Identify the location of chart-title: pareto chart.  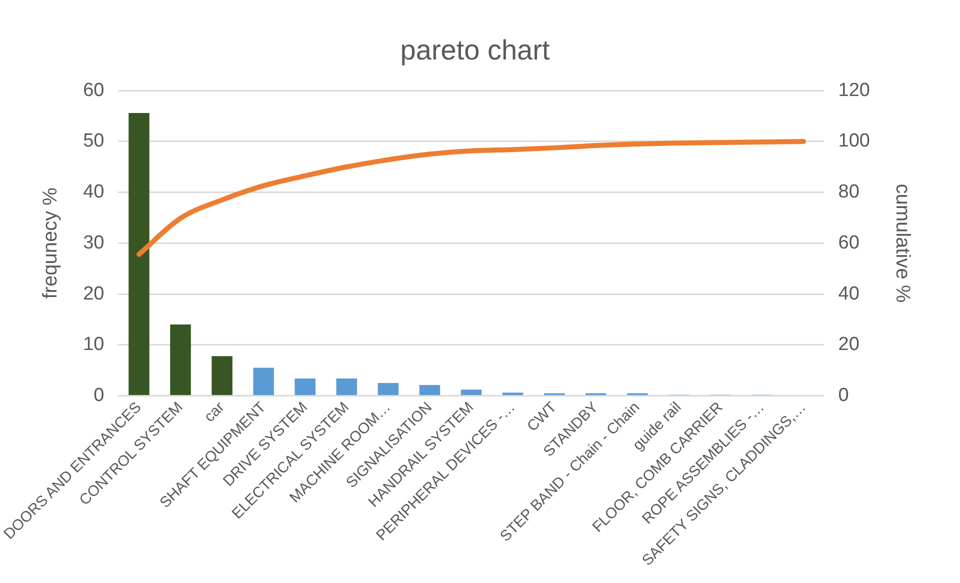
(475, 50).